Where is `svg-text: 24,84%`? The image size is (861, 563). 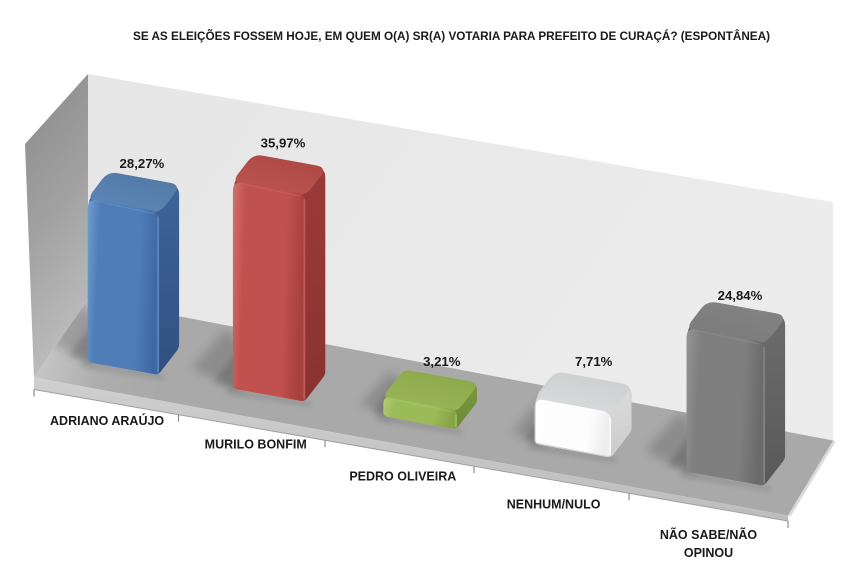
svg-text: 24,84% is located at coordinates (740, 295).